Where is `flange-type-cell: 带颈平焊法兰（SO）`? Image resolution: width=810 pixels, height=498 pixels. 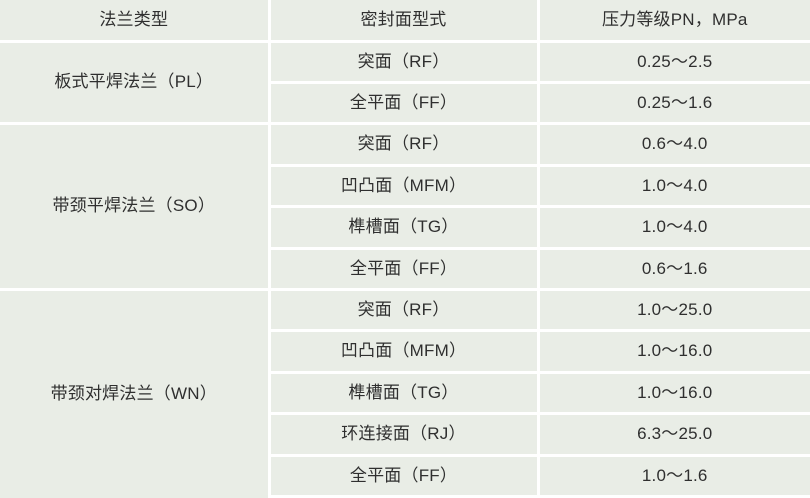 flange-type-cell: 带颈平焊法兰（SO） is located at coordinates (134, 206).